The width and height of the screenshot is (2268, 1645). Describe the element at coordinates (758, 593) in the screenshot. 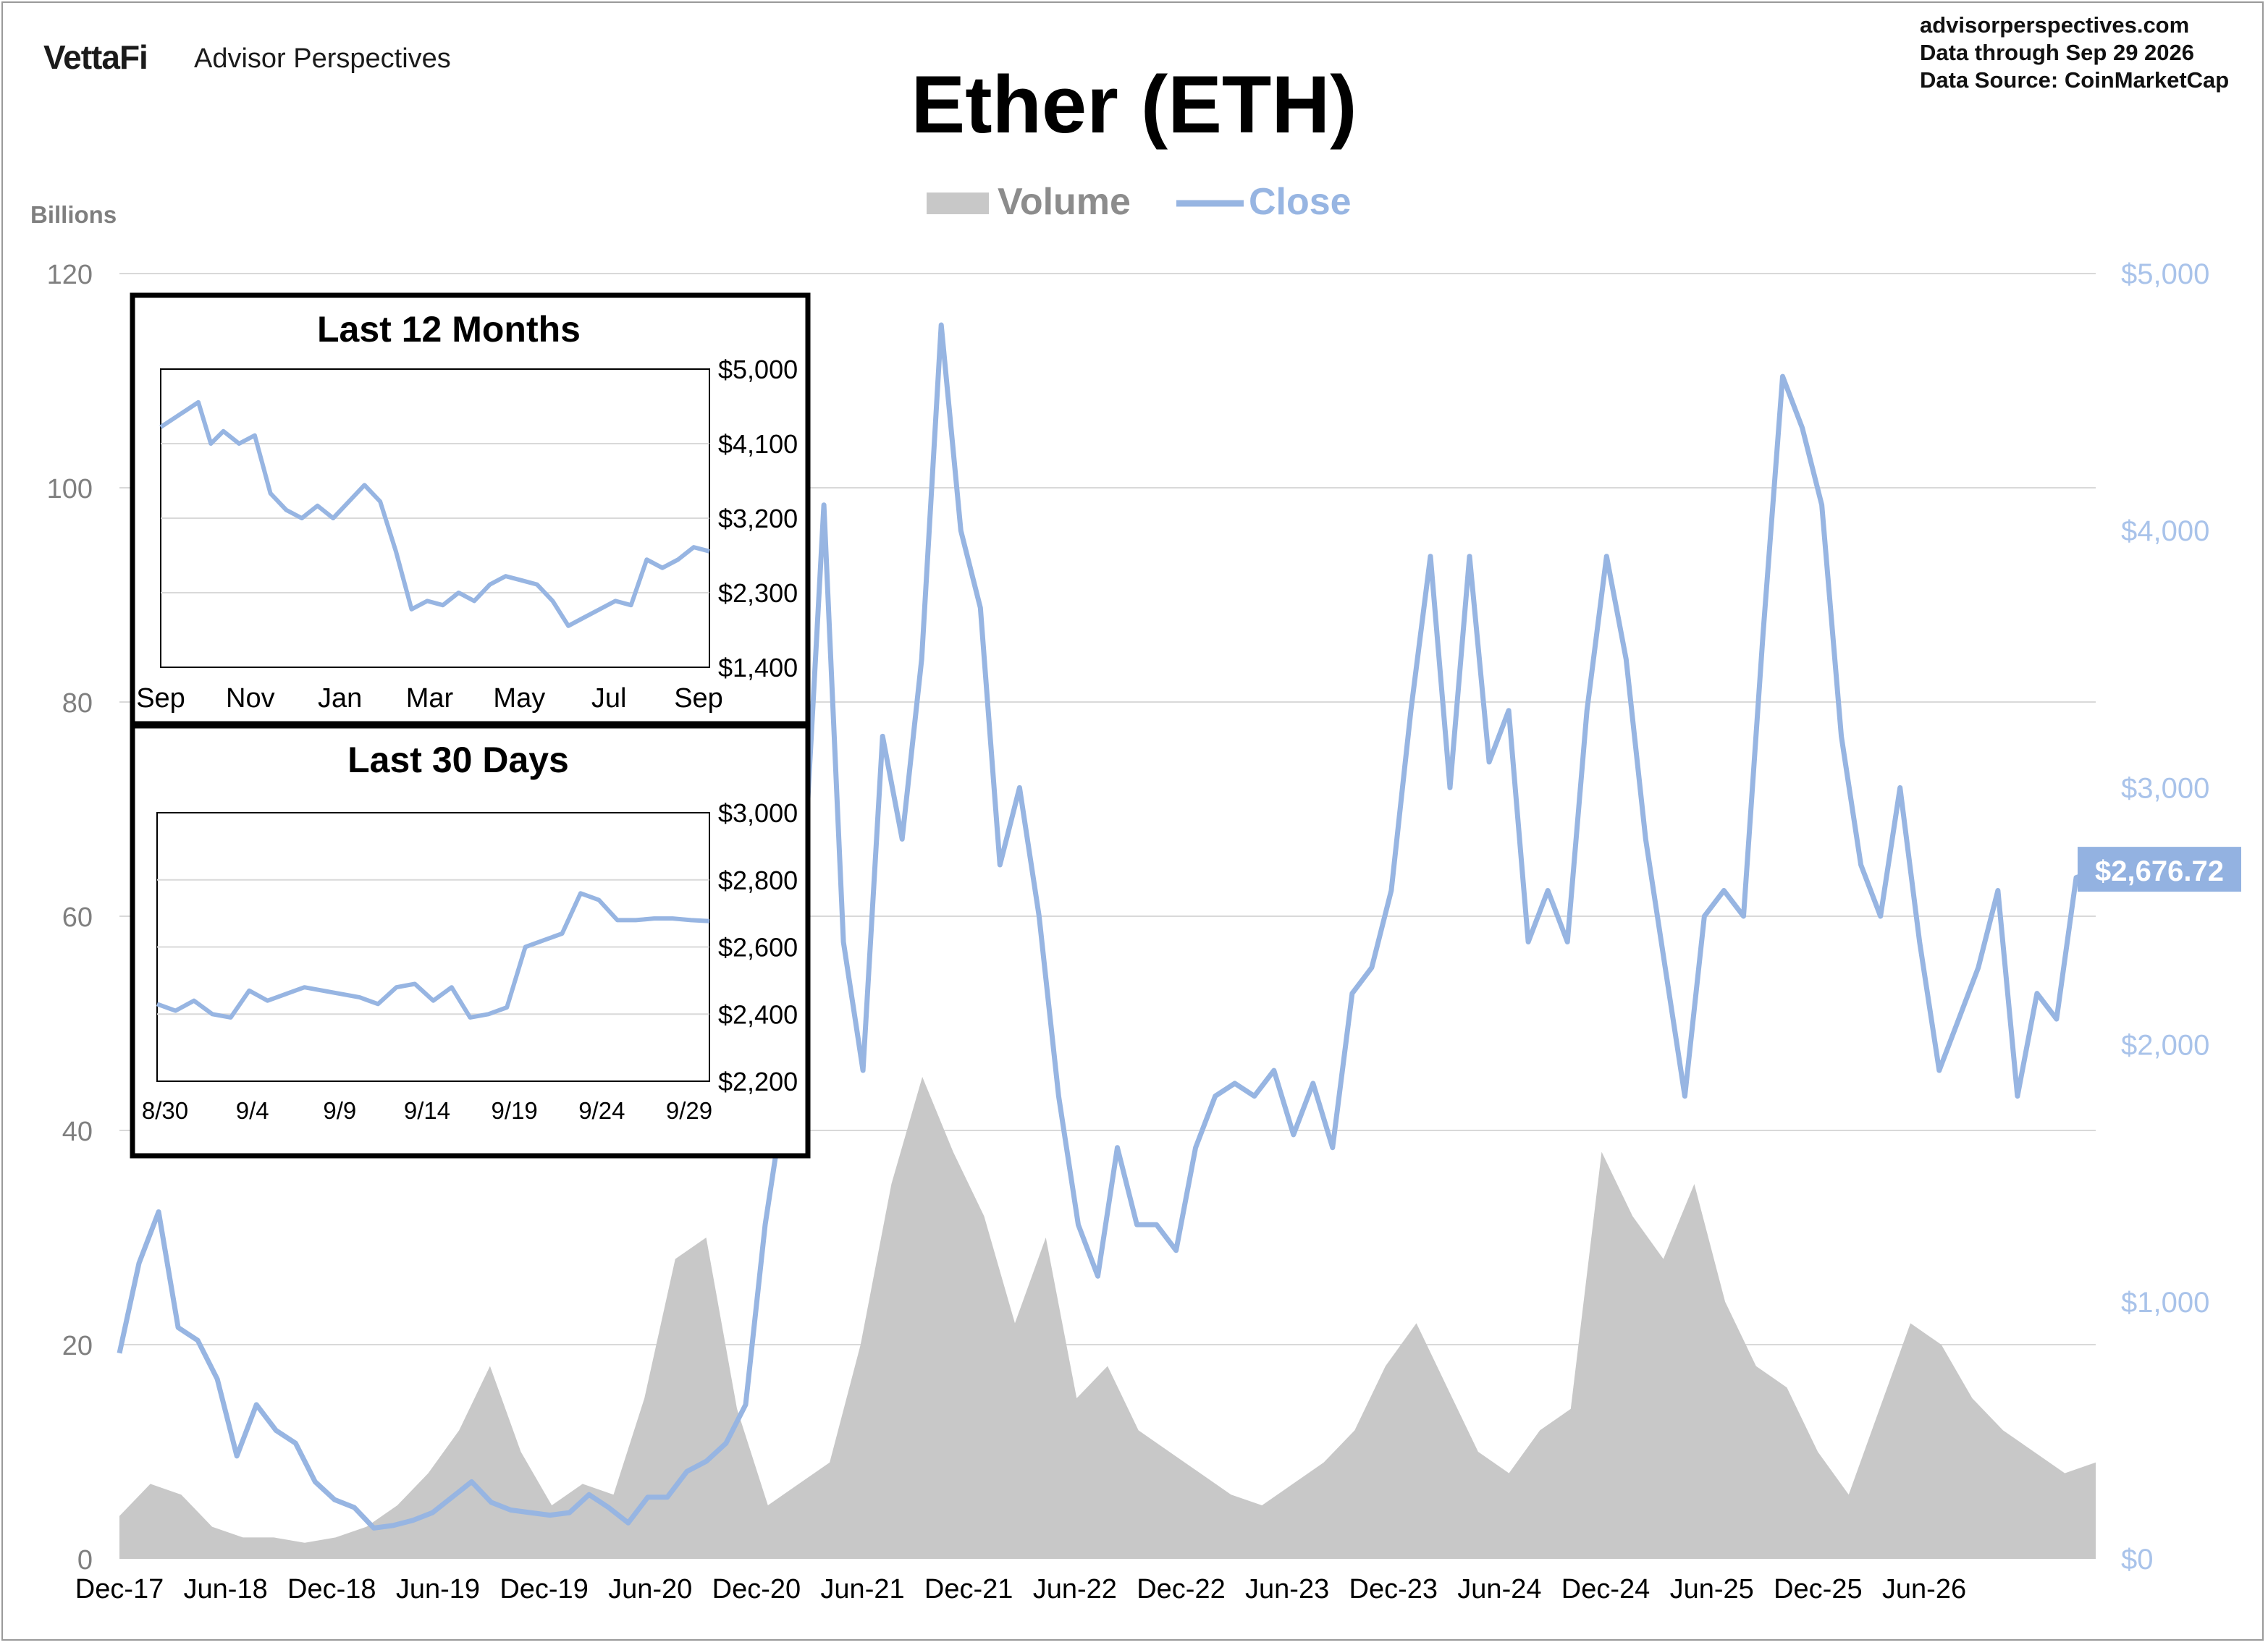

I see `inset-12-months-y-tick: $2,300` at that location.